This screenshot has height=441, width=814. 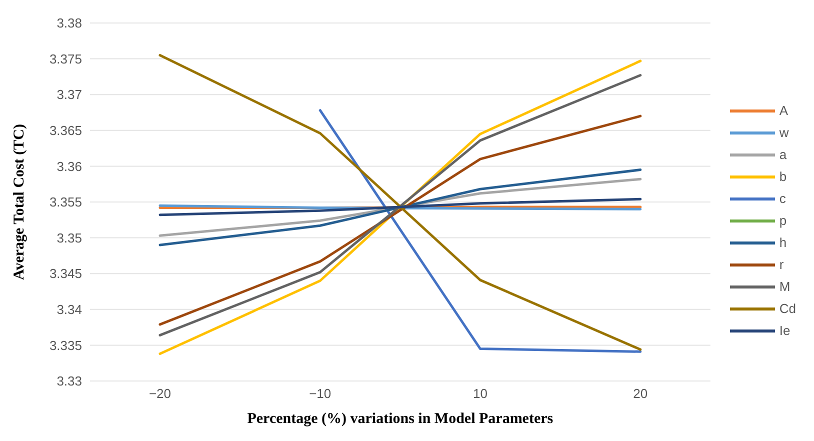 What do you see at coordinates (640, 394) in the screenshot?
I see `x-tick-label: 20` at bounding box center [640, 394].